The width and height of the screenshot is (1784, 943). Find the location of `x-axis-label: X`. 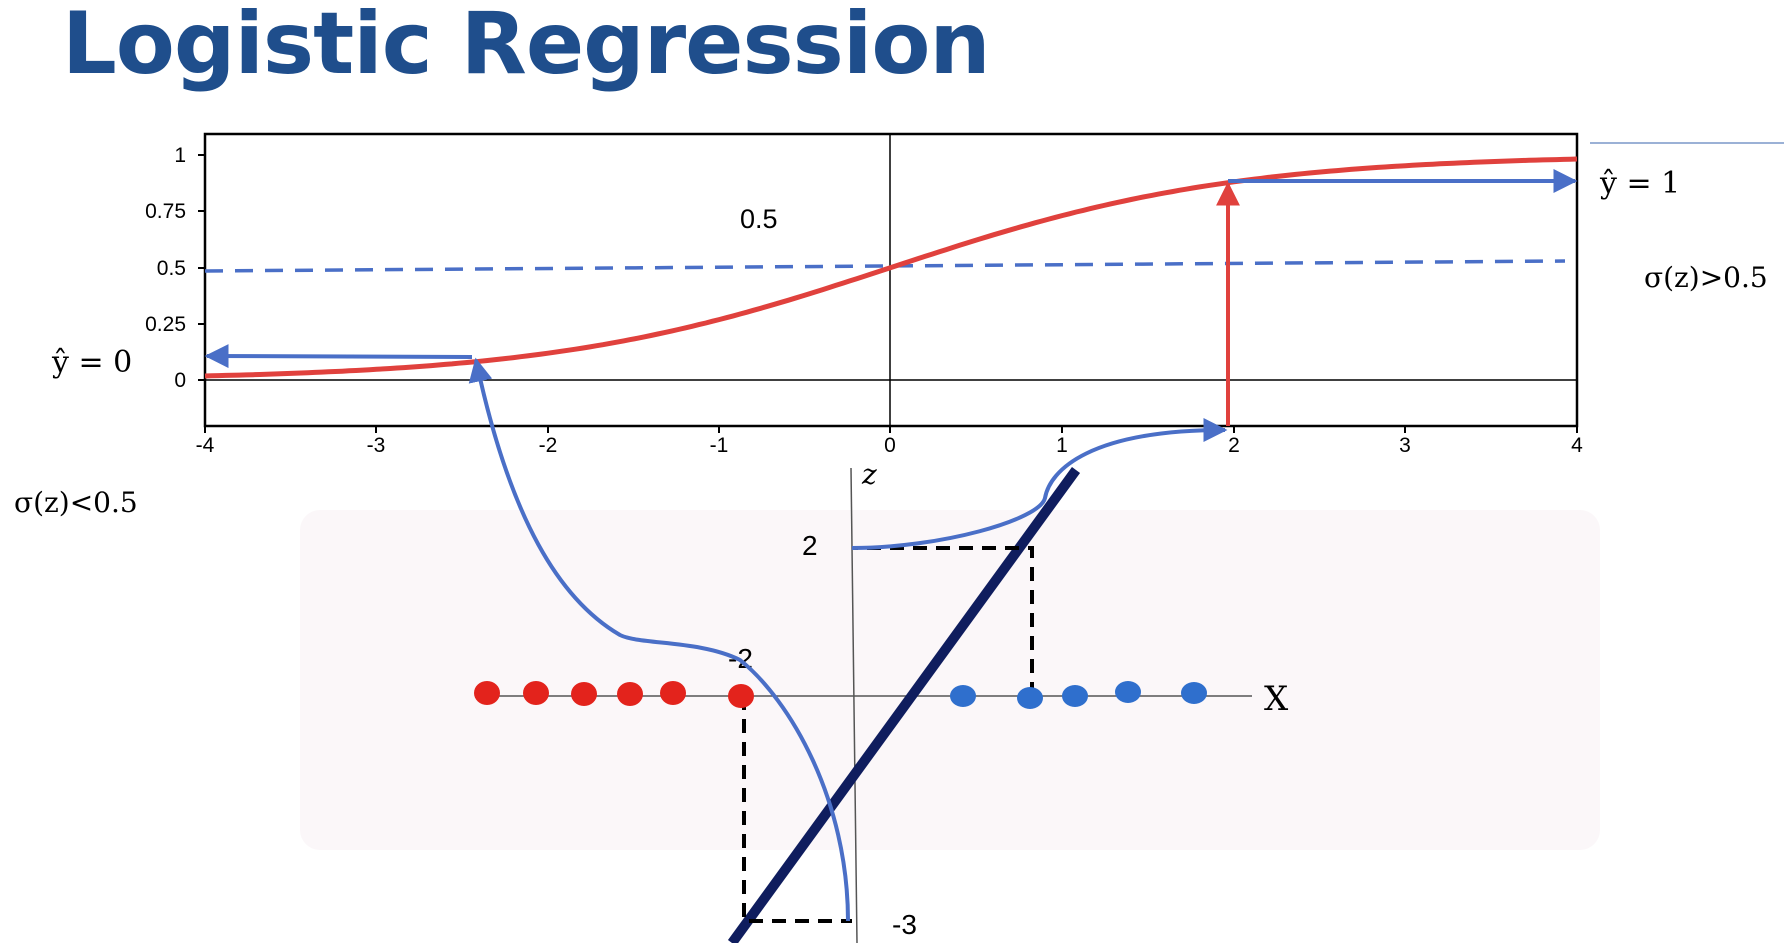

x-axis-label: X is located at coordinates (1276, 699).